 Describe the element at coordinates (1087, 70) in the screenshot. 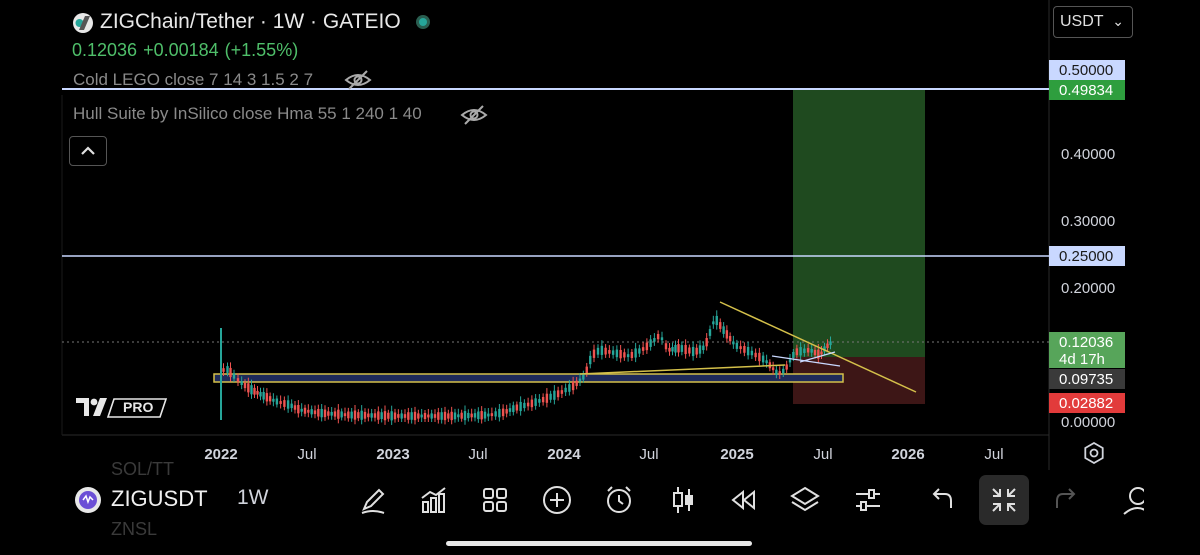

I see `price-label-horizontal-line: 0.50000` at that location.